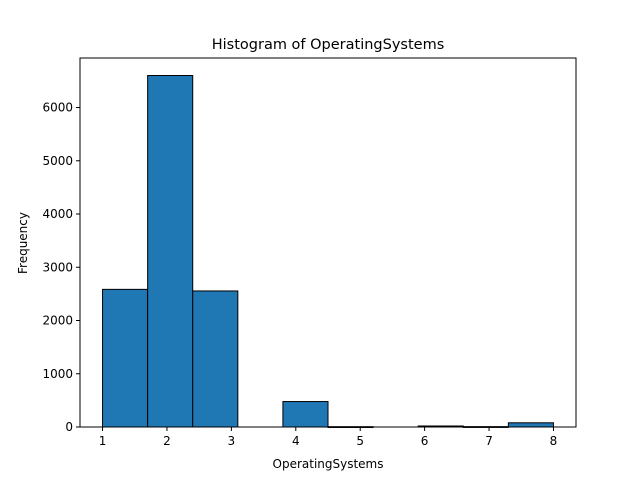  I want to click on y-tick-label: 1000, so click(57, 374).